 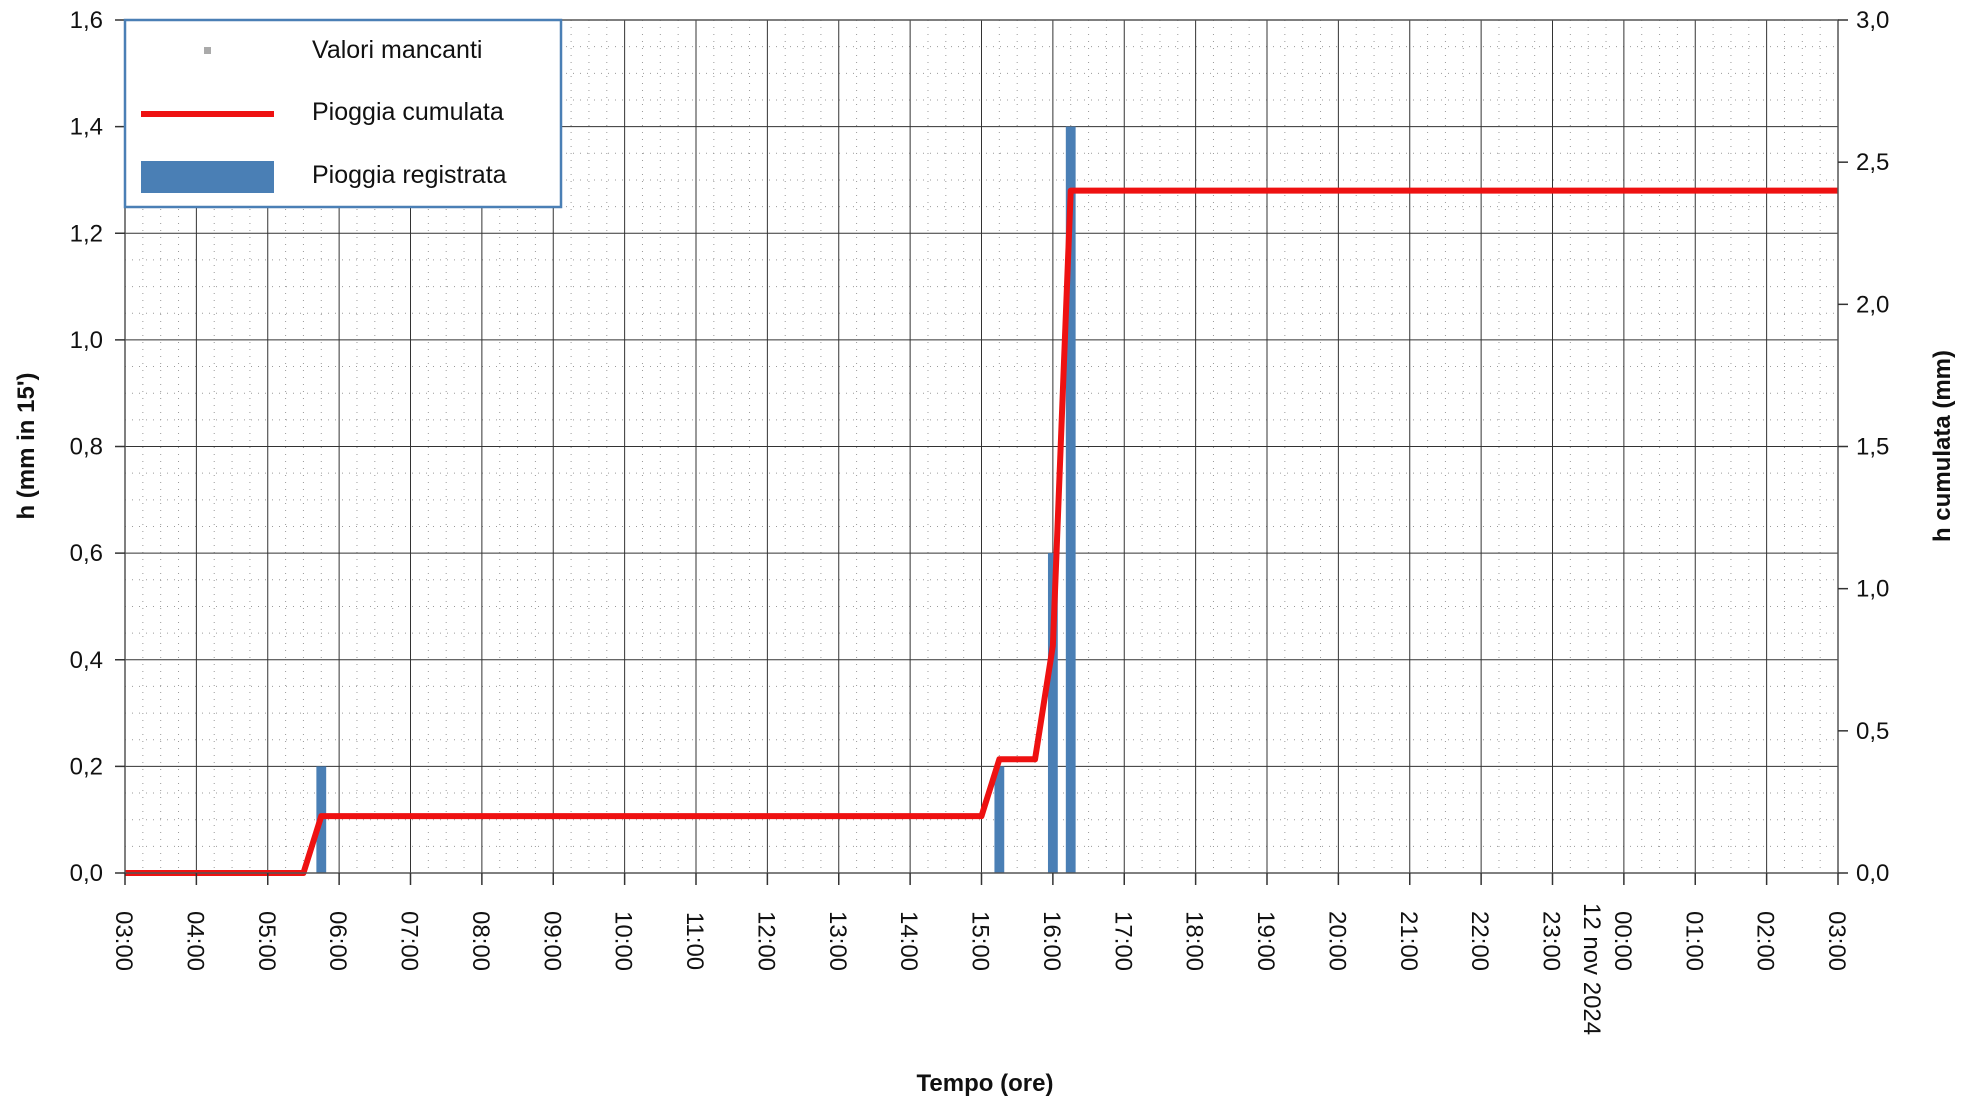 What do you see at coordinates (266, 941) in the screenshot?
I see `x-tick-label: 05:00` at bounding box center [266, 941].